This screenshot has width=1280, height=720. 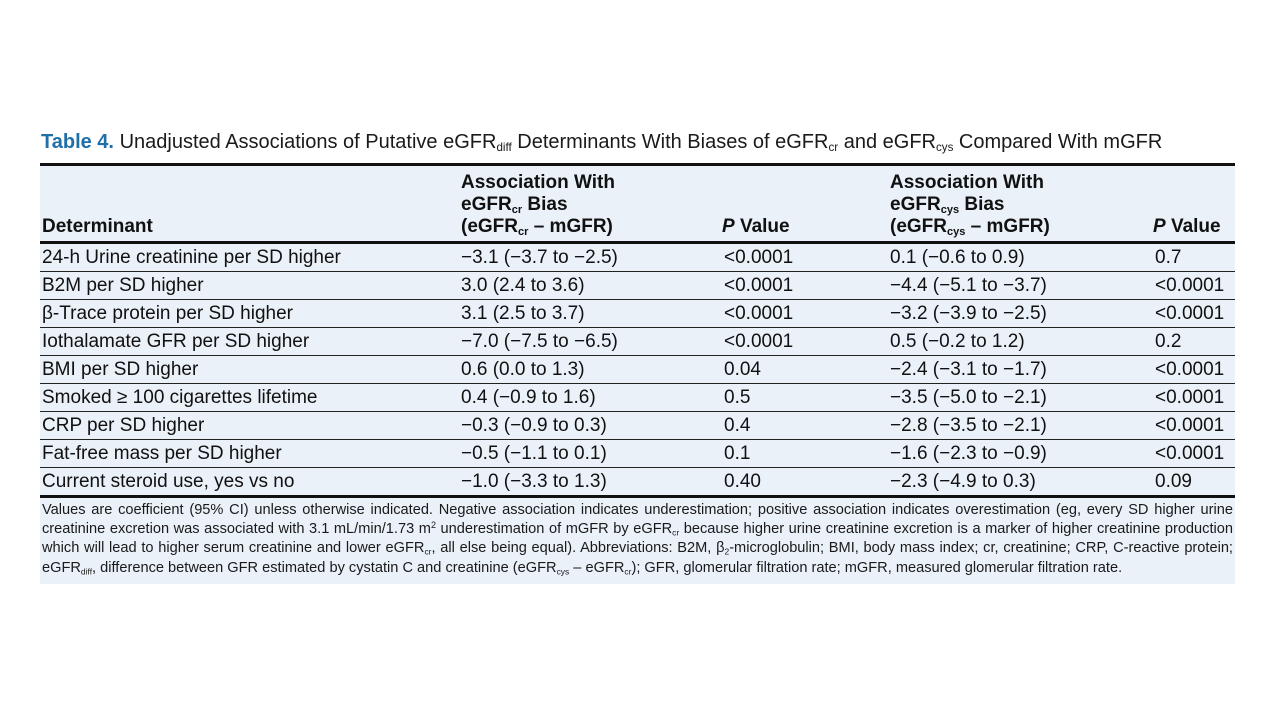 I want to click on cell-cys-pvalue: 0.09, so click(x=1194, y=482).